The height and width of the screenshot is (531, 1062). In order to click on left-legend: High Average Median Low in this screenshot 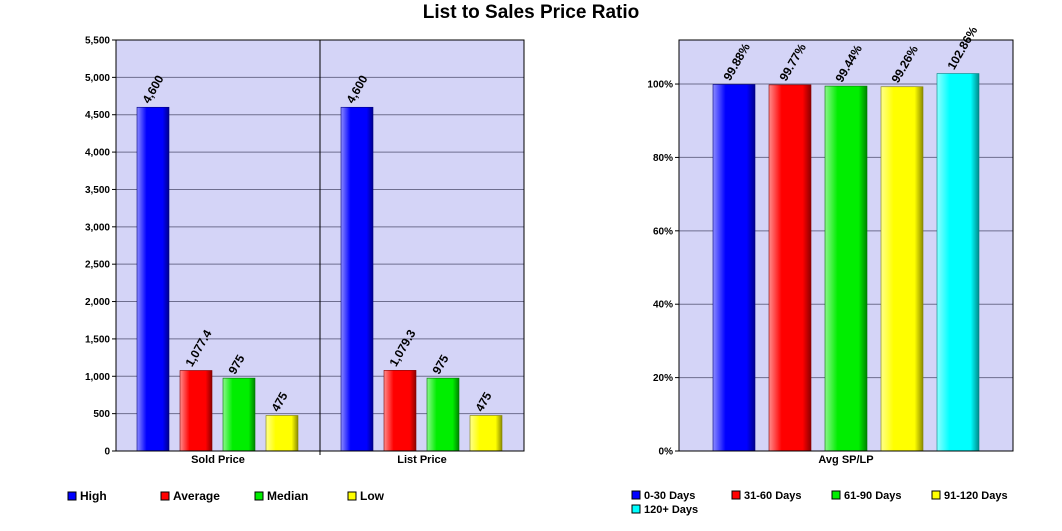, I will do `click(226, 496)`.